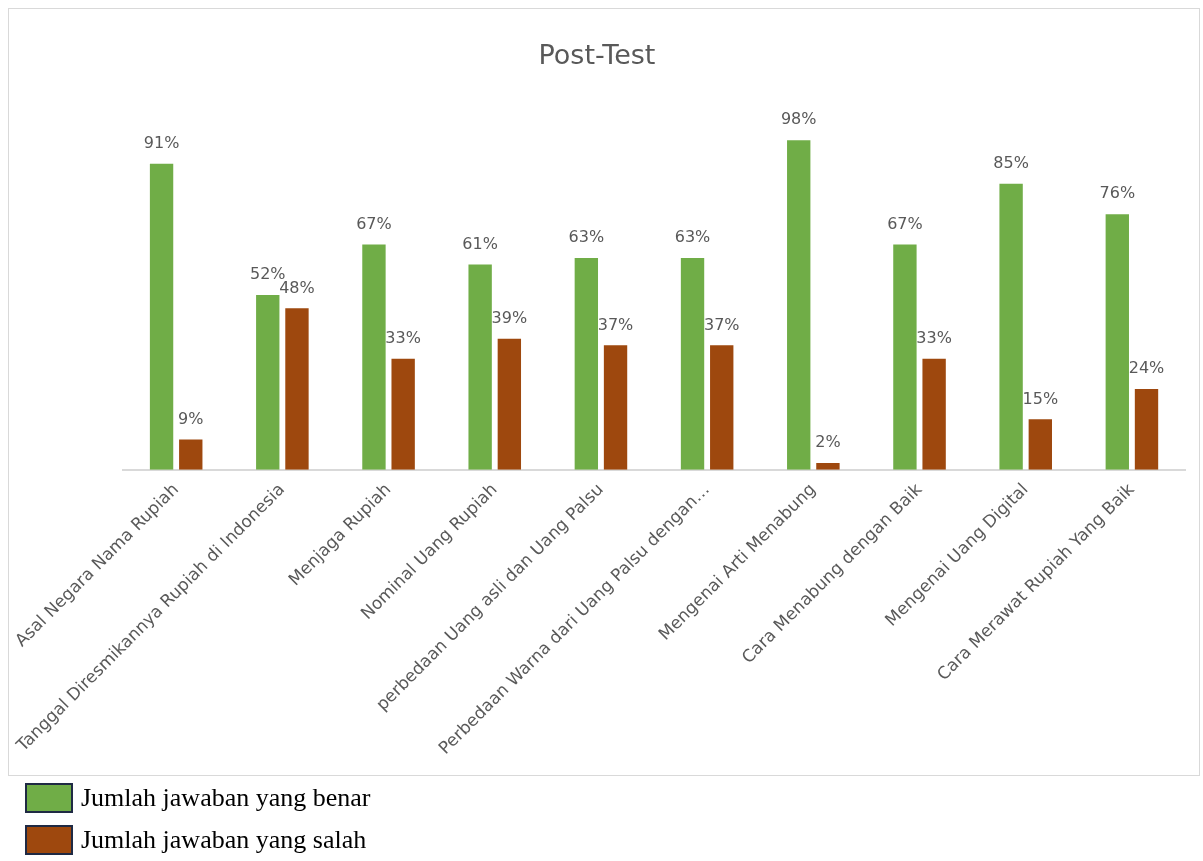  Describe the element at coordinates (509, 317) in the screenshot. I see `data-label: 39%` at that location.